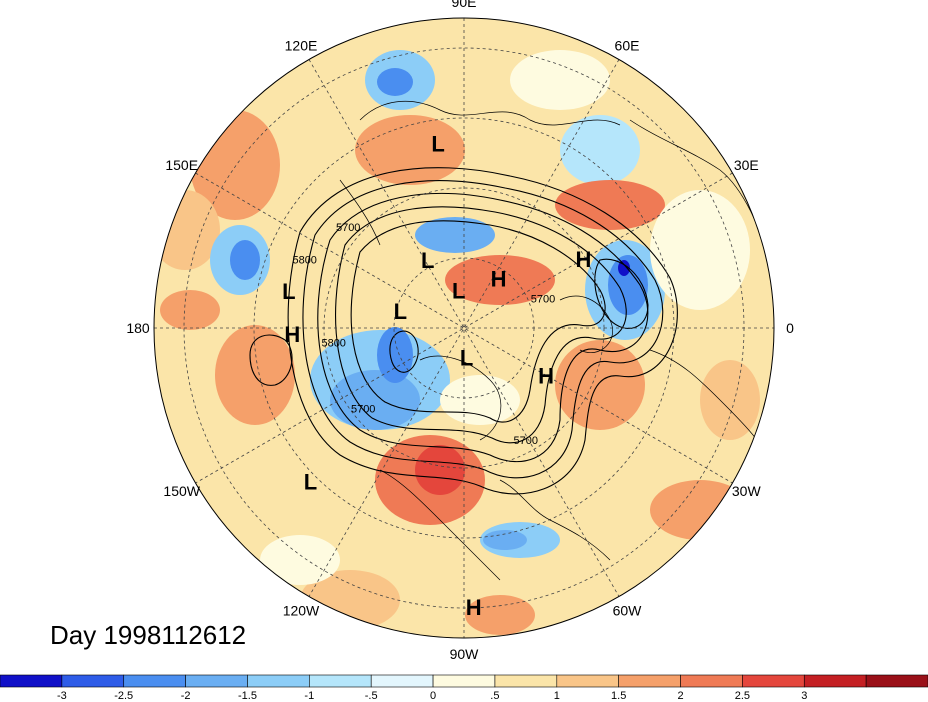 The width and height of the screenshot is (928, 702). What do you see at coordinates (804, 696) in the screenshot?
I see `colorbar-tick-label: 3` at bounding box center [804, 696].